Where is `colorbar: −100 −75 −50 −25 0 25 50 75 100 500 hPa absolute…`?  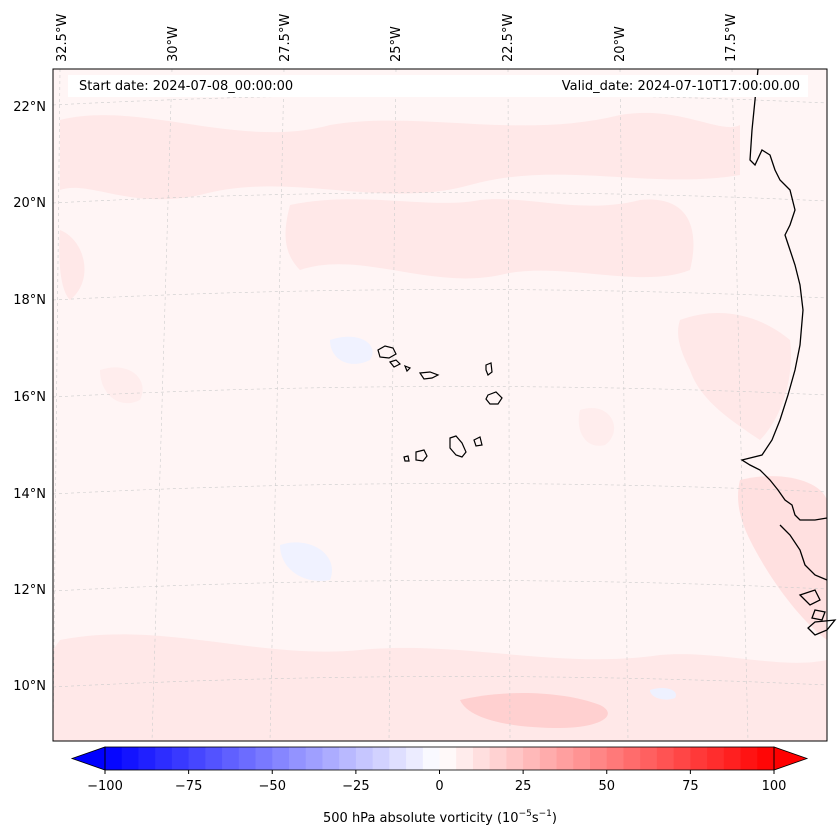 colorbar: −100 −75 −50 −25 0 25 50 75 100 500 hPa absolute… is located at coordinates (439, 786).